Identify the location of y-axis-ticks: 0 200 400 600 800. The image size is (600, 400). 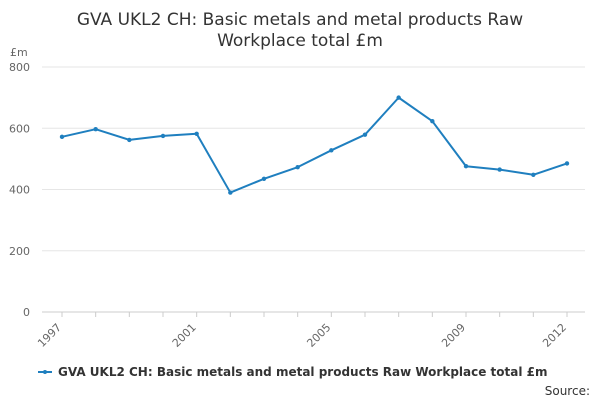
(19, 190).